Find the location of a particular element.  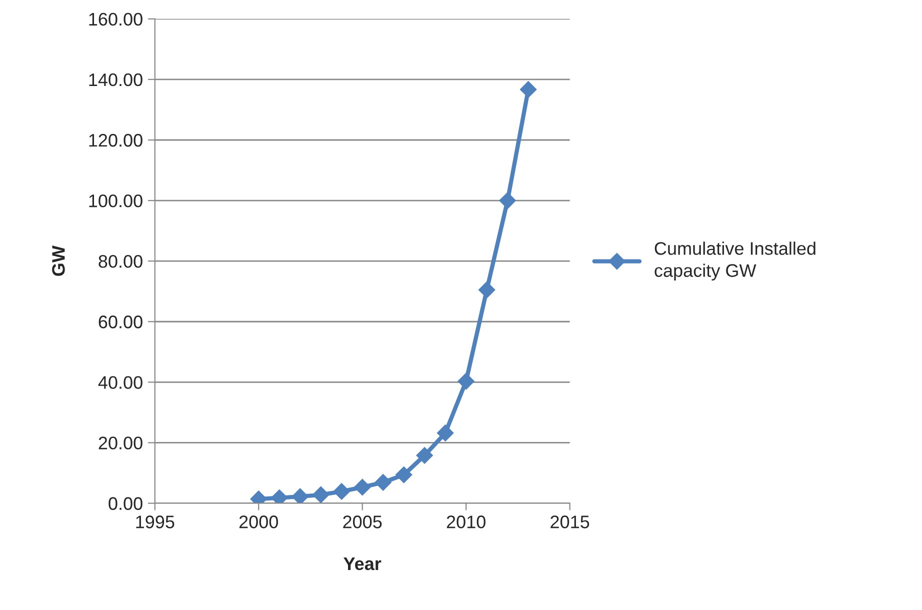

y-tick-label: 100.00 is located at coordinates (115, 201).